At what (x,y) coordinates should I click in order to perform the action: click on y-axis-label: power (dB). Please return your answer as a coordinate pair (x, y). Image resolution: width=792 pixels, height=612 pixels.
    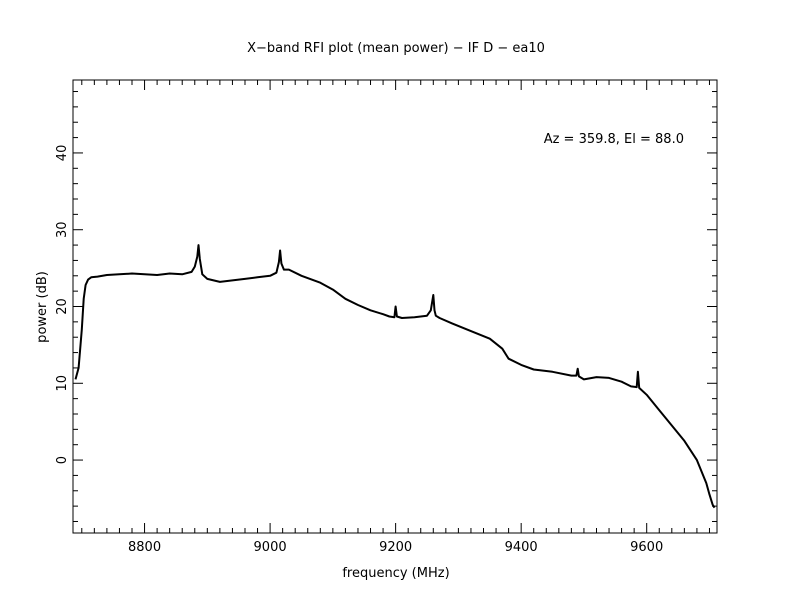
    Looking at the image, I should click on (42, 307).